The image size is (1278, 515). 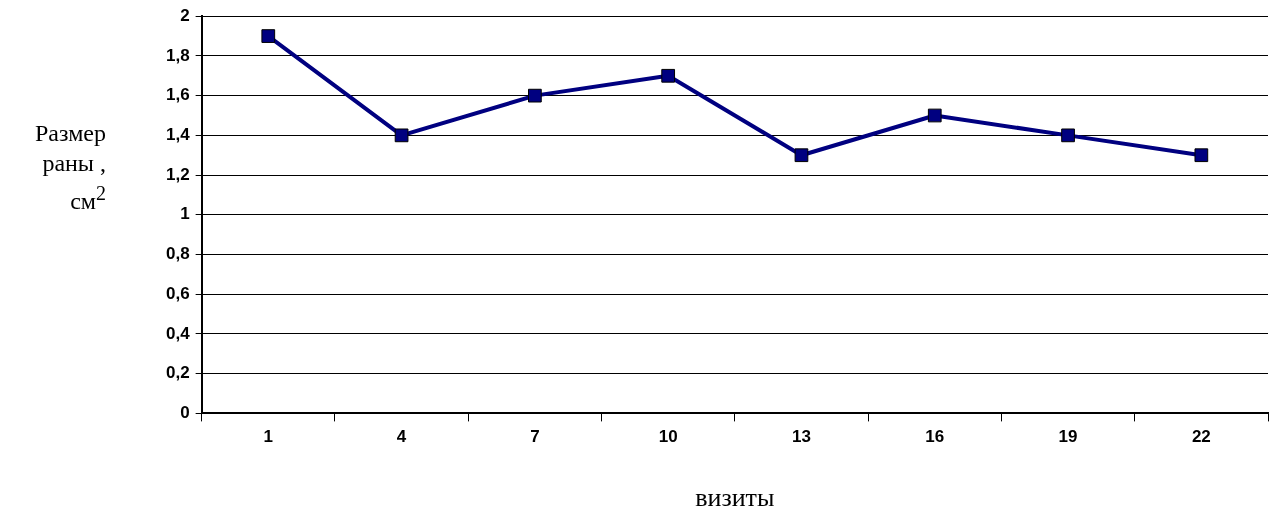 I want to click on y-tick-label: 0,4, so click(x=178, y=333).